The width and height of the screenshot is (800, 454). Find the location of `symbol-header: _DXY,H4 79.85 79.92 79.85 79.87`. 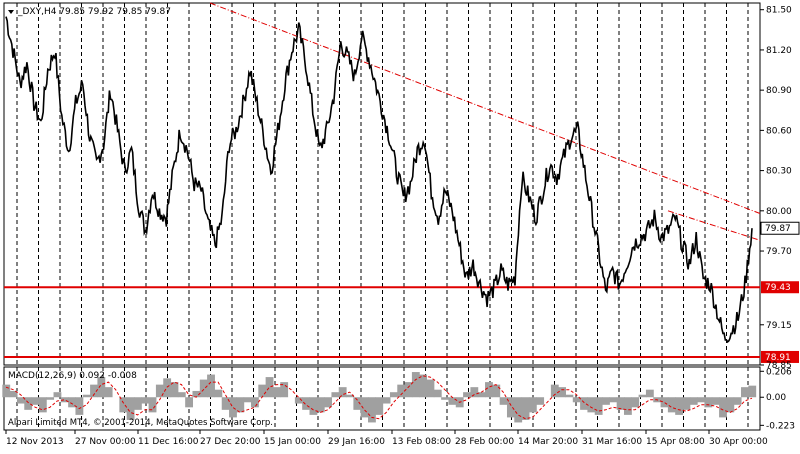

symbol-header: _DXY,H4 79.85 79.92 79.85 79.87 is located at coordinates (89, 12).